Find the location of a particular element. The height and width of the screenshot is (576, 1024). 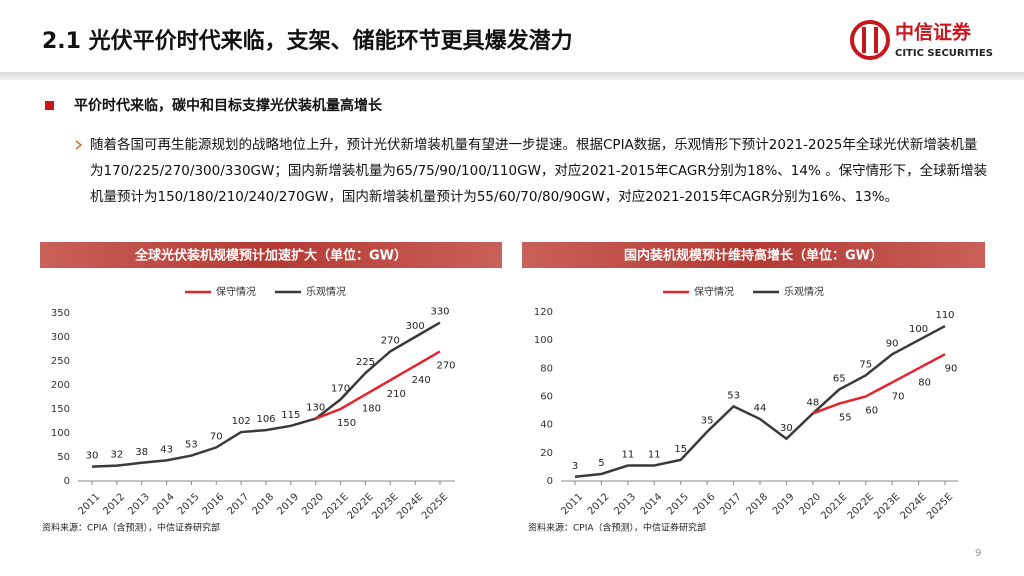

bullet-icon is located at coordinates (49, 105).